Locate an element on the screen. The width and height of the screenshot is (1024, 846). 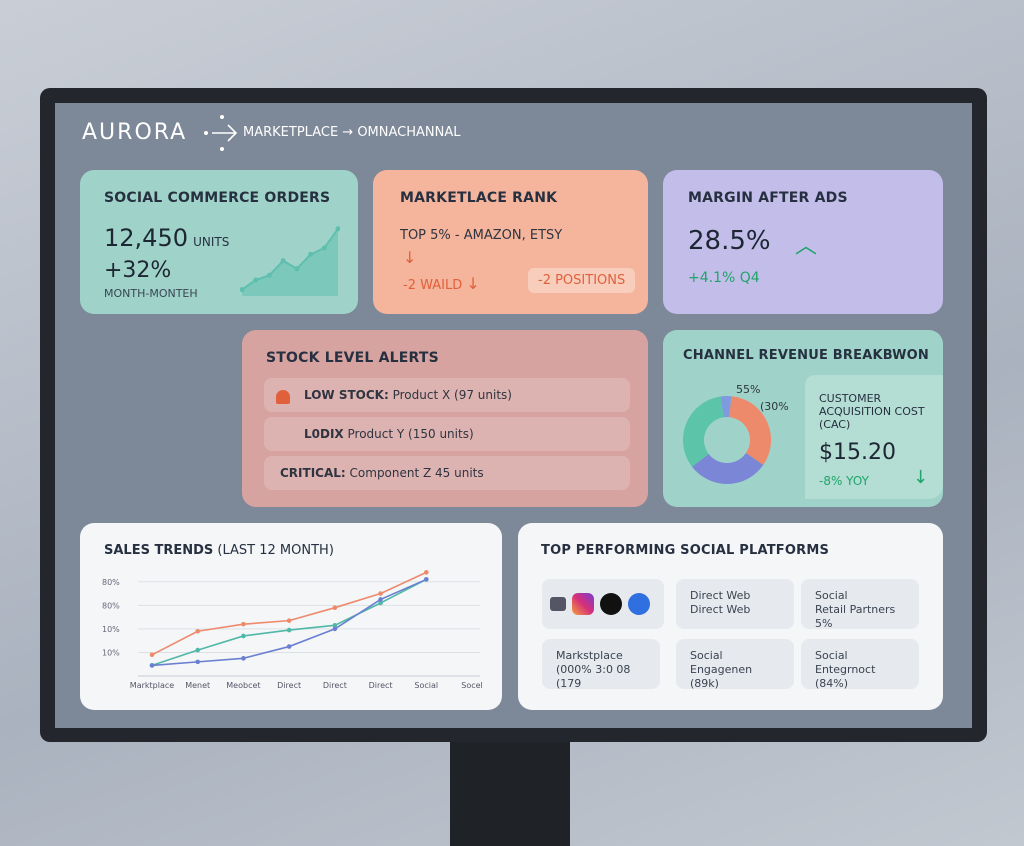
x-tick-label: Meobcet is located at coordinates (243, 685).